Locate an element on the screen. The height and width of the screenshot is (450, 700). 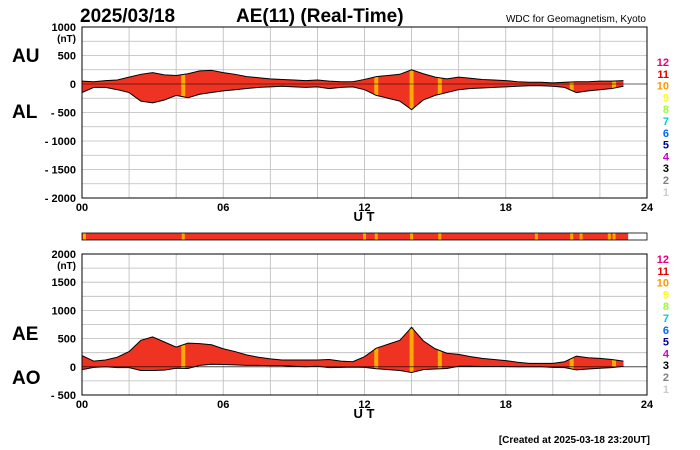
index-label-ao: AO is located at coordinates (26, 378).